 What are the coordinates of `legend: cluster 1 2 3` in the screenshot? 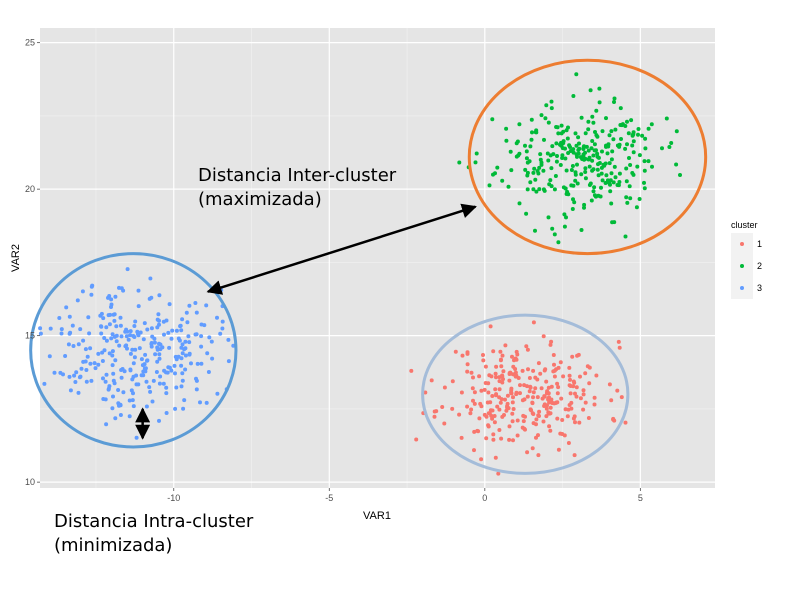 It's located at (746, 259).